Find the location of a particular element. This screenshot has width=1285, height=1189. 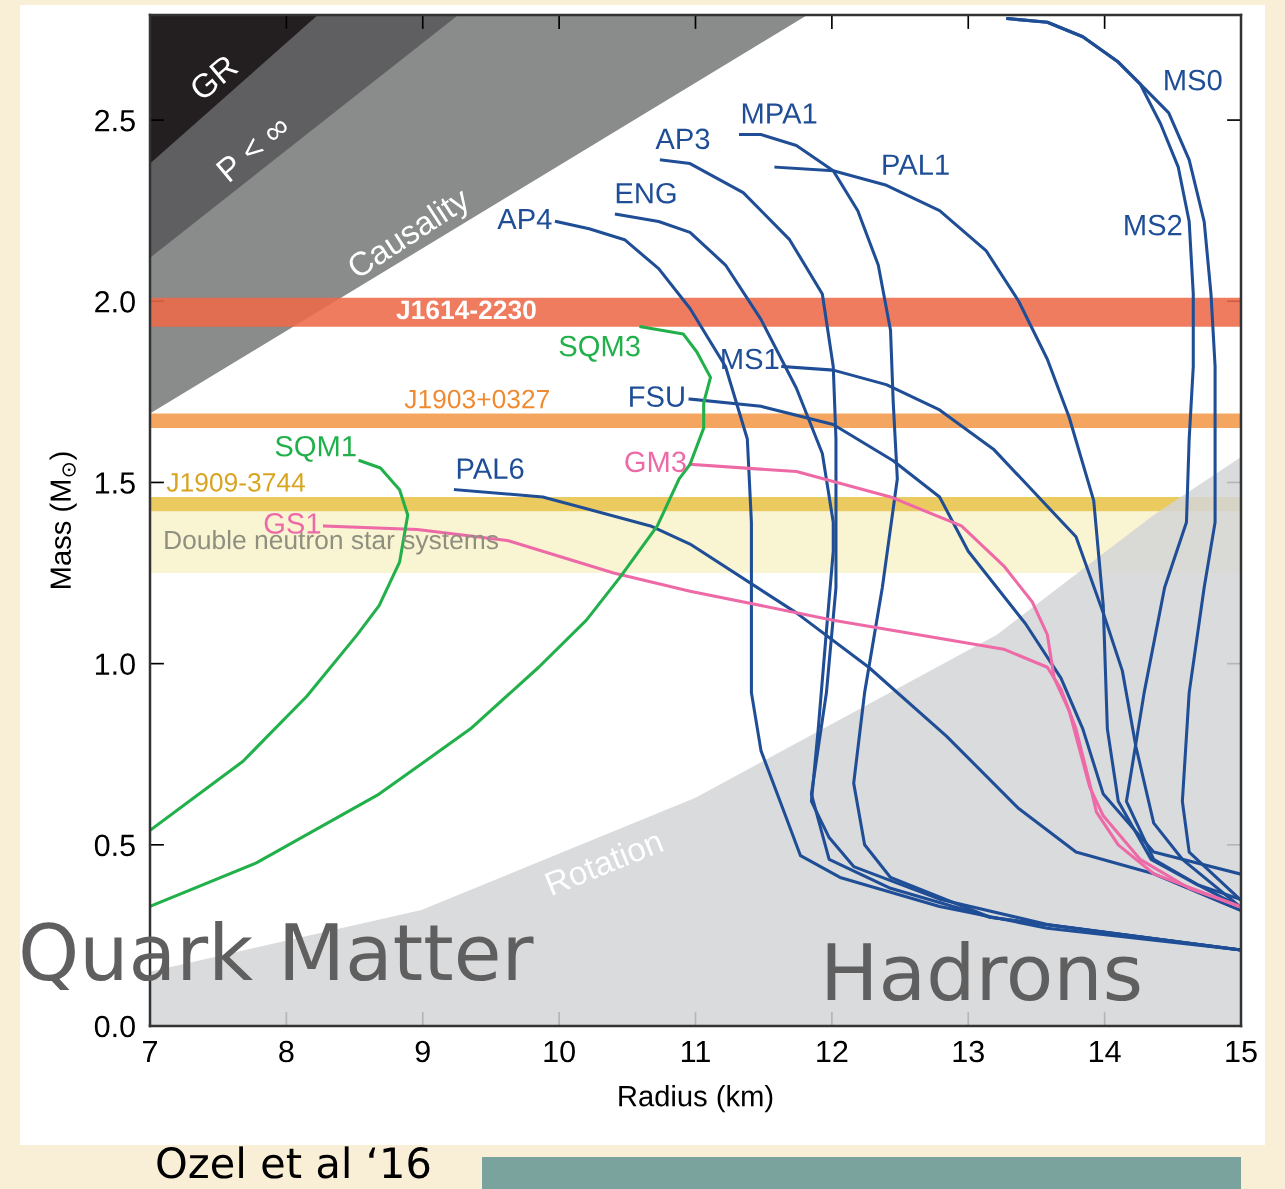

series-label: FSU is located at coordinates (657, 396).